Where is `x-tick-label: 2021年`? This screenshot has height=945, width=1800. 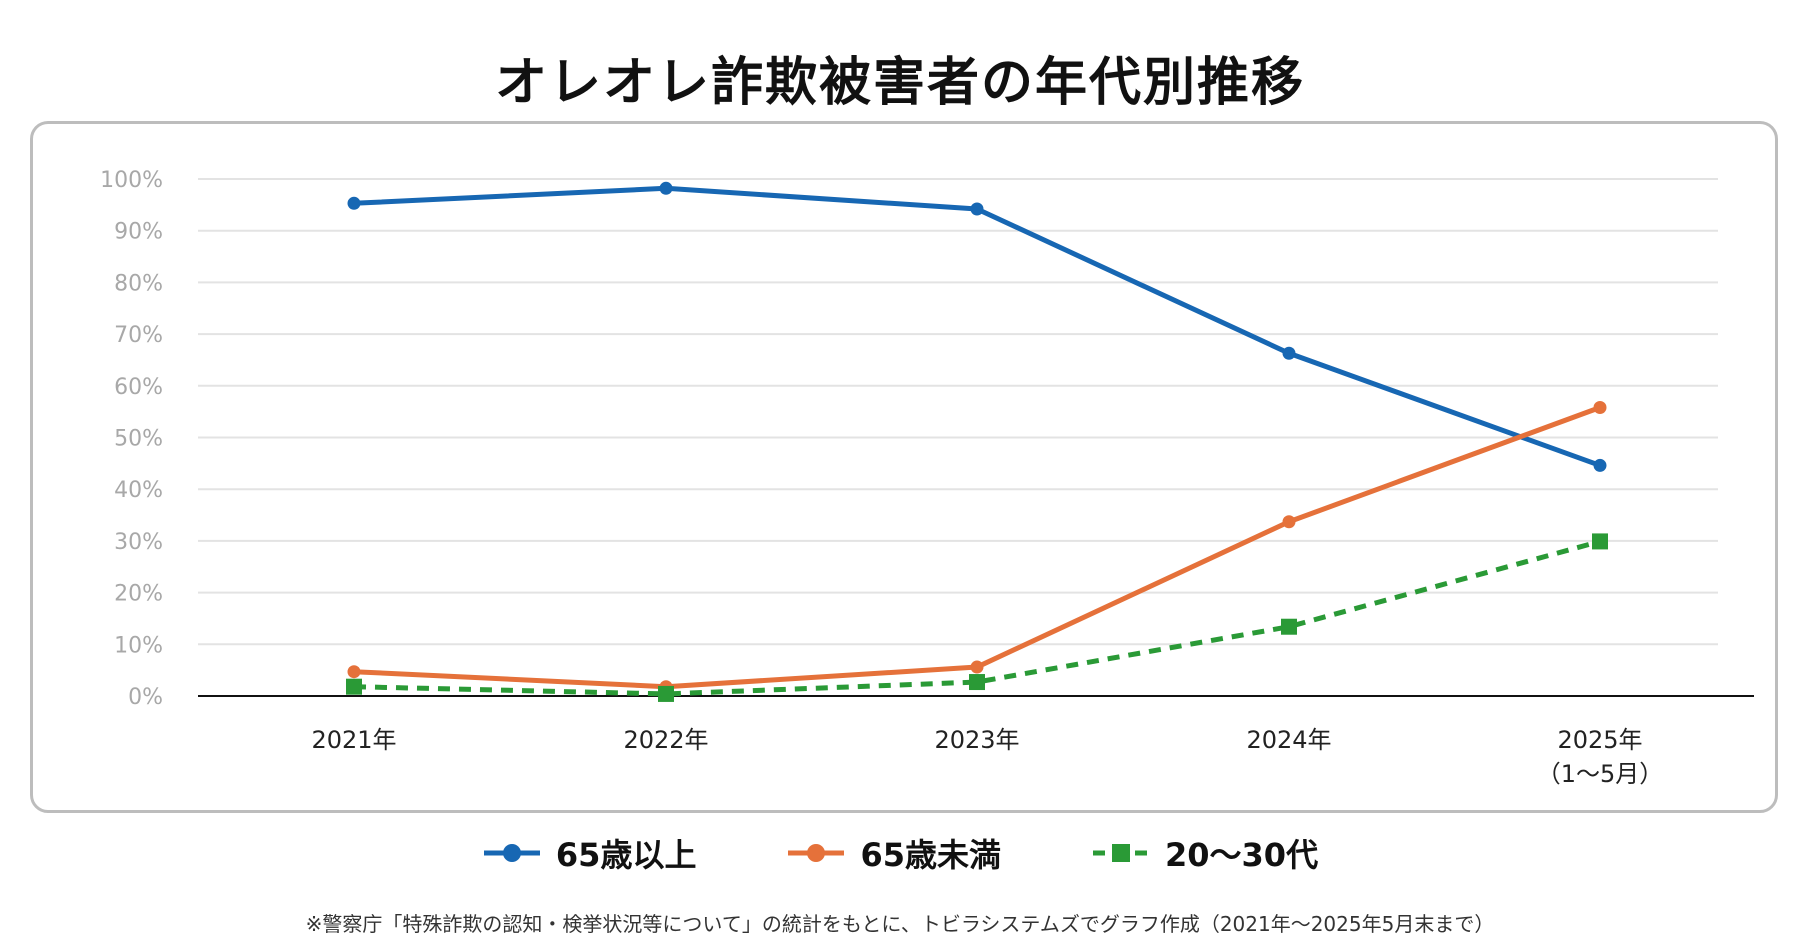 x-tick-label: 2021年 is located at coordinates (353, 740).